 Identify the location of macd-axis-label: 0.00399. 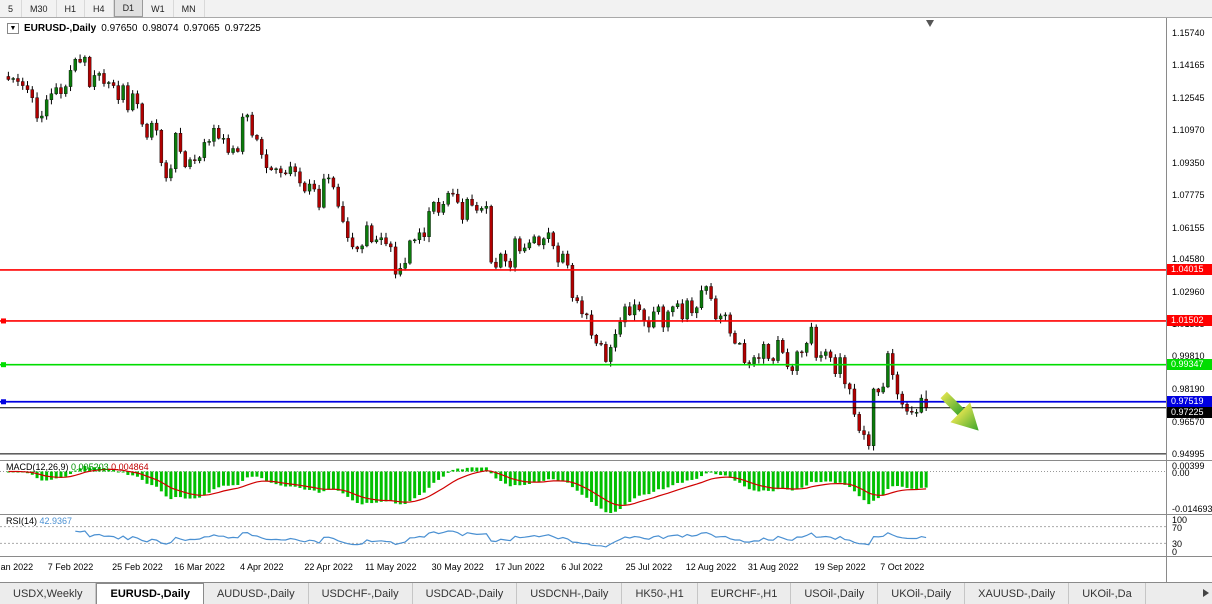
(1188, 466).